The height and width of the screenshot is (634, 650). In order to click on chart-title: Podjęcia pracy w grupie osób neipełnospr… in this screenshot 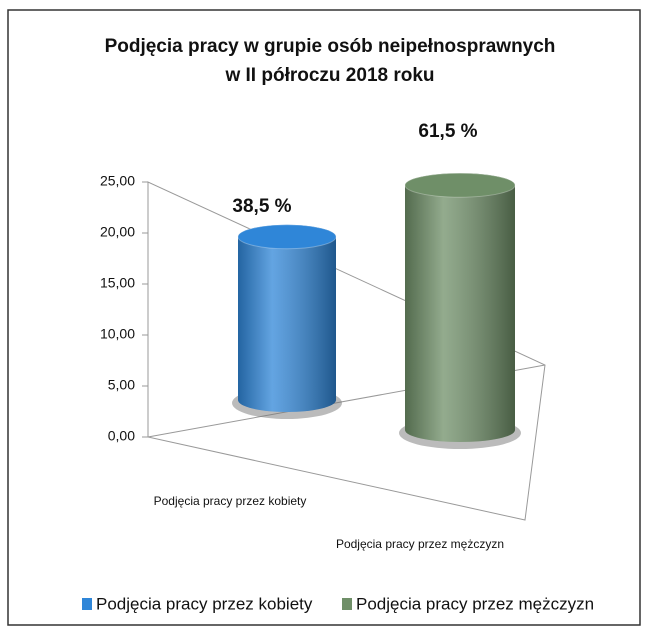, I will do `click(330, 46)`.